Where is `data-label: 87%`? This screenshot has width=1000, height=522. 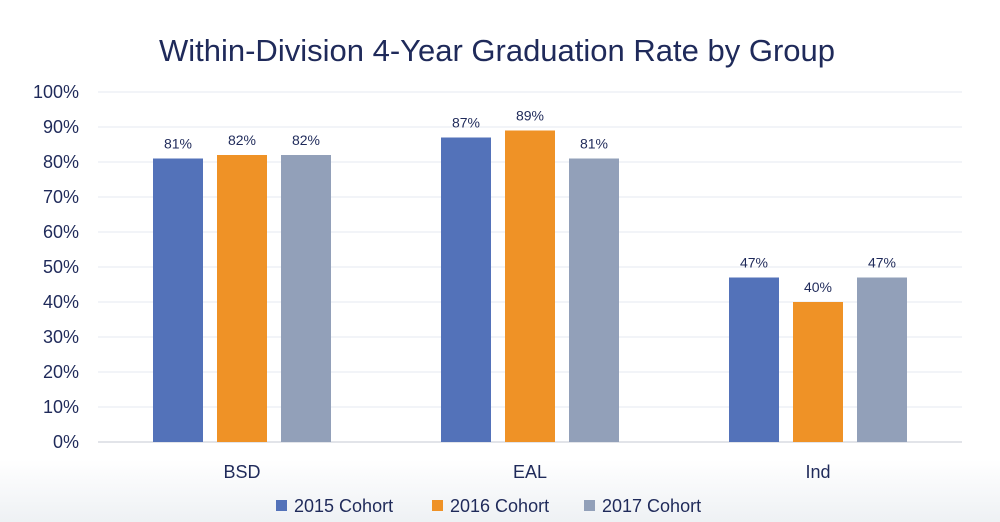
data-label: 87% is located at coordinates (466, 123).